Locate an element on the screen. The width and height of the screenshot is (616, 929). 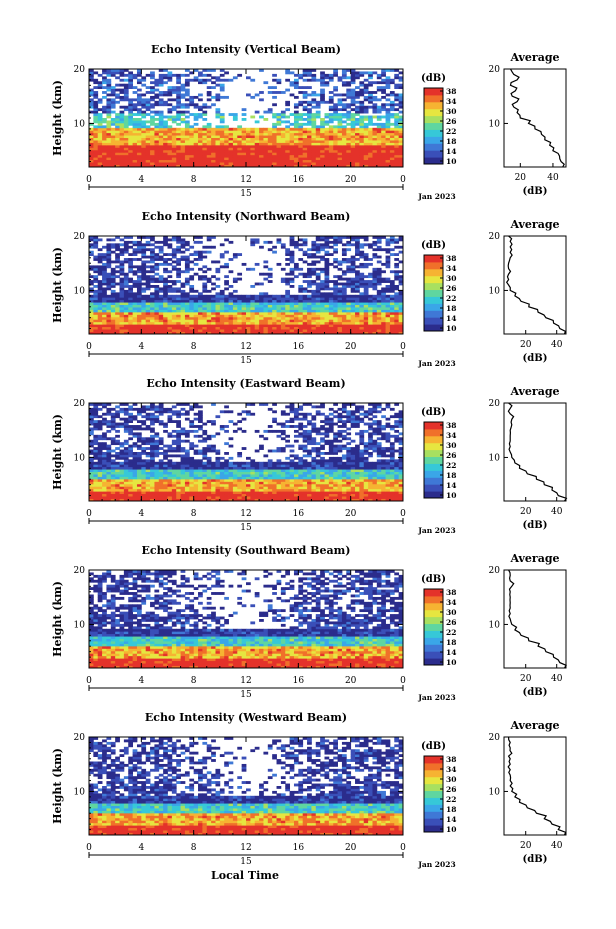
colorbar-tick-label: 34 is located at coordinates (451, 101).